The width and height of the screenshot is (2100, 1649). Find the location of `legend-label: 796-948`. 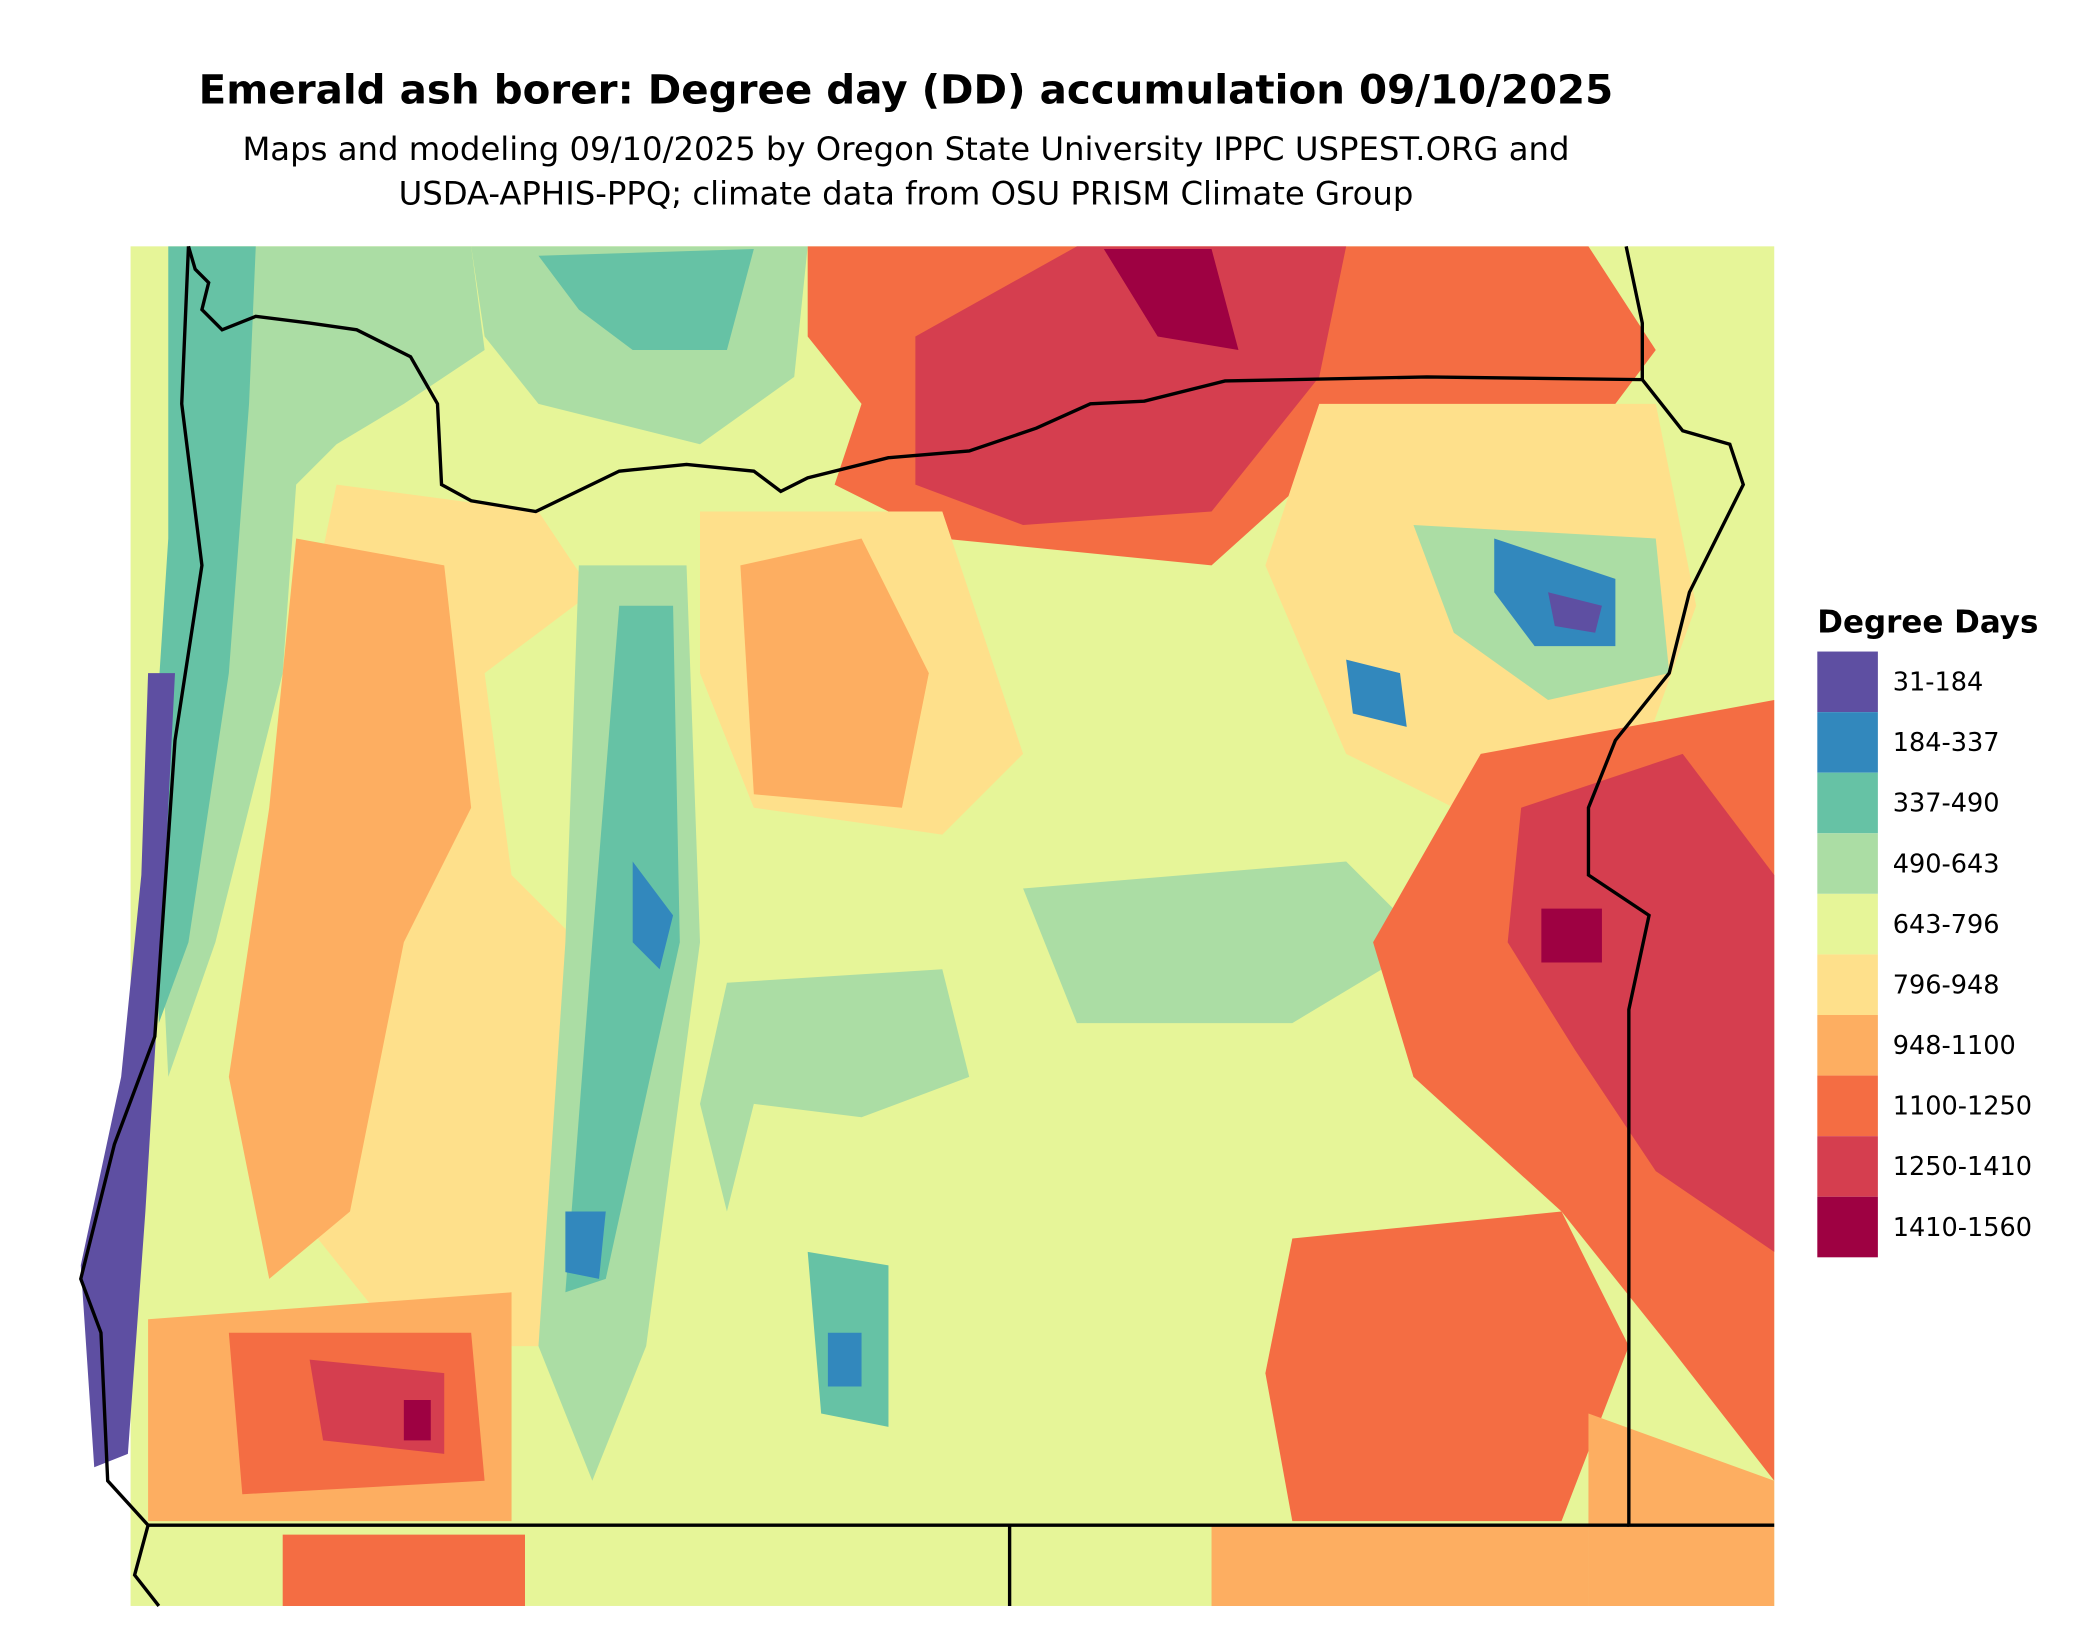

legend-label: 796-948 is located at coordinates (1946, 985).